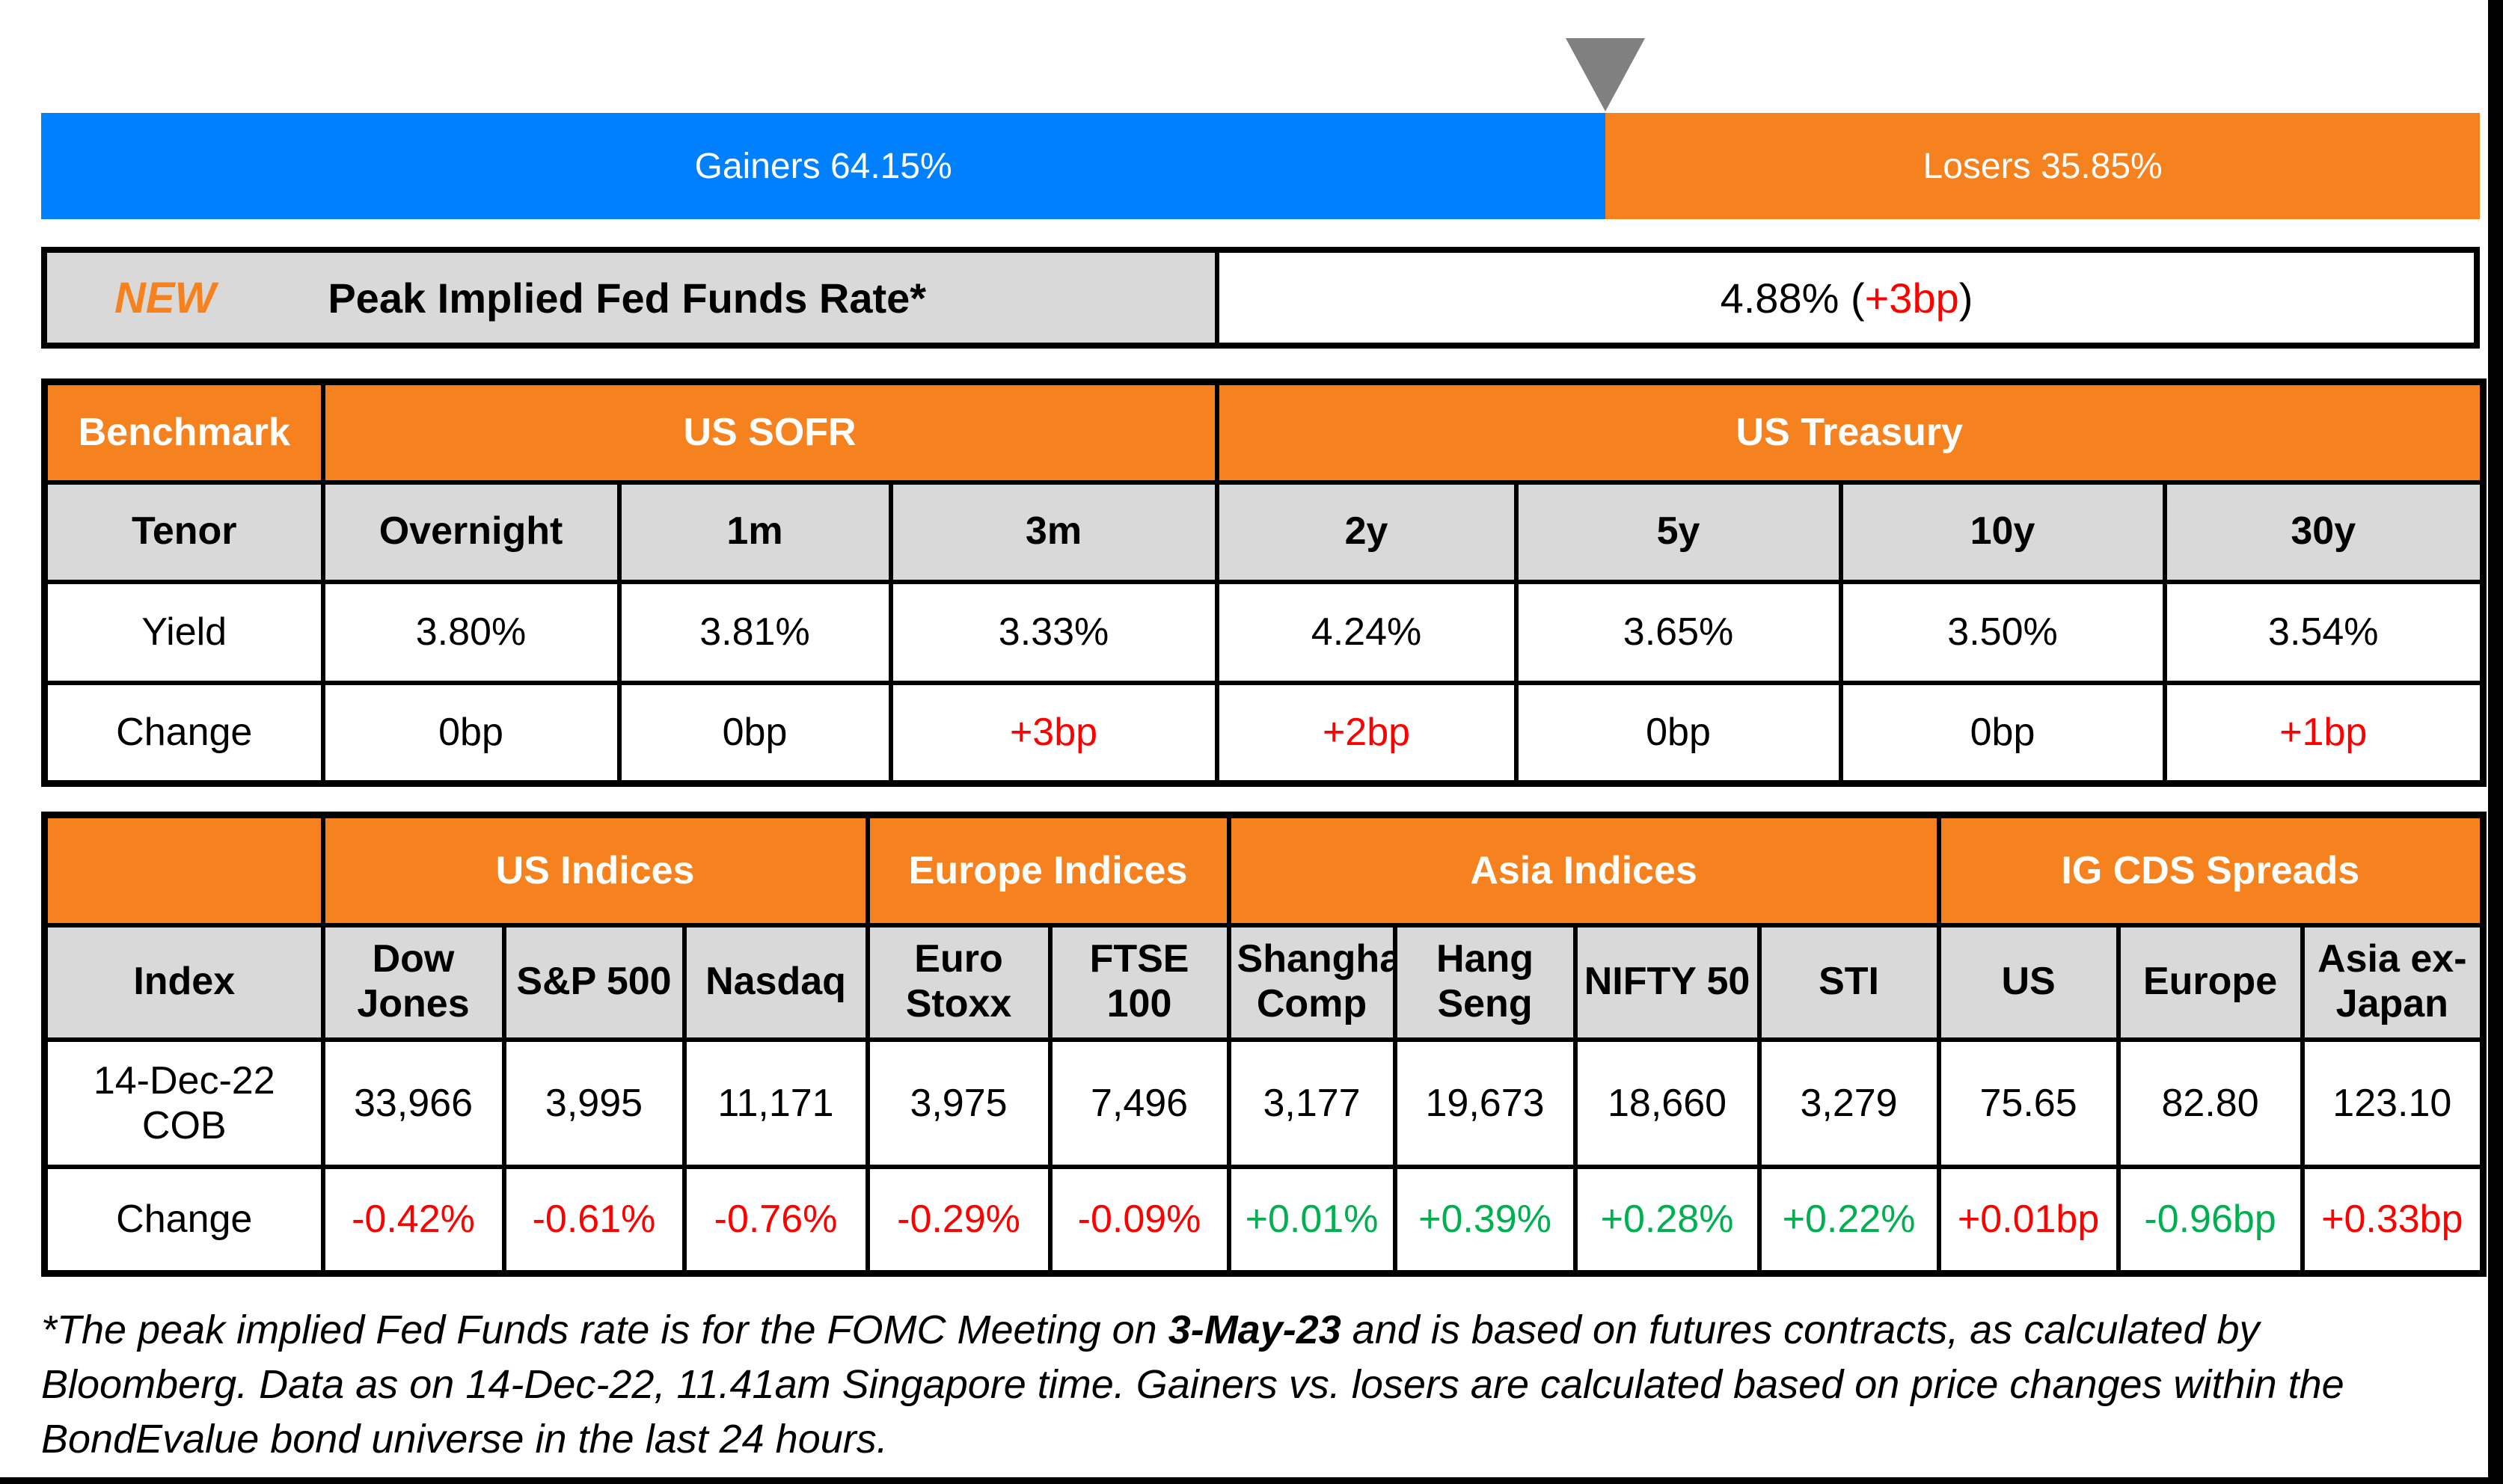  I want to click on yield-cell: 3.81%, so click(755, 632).